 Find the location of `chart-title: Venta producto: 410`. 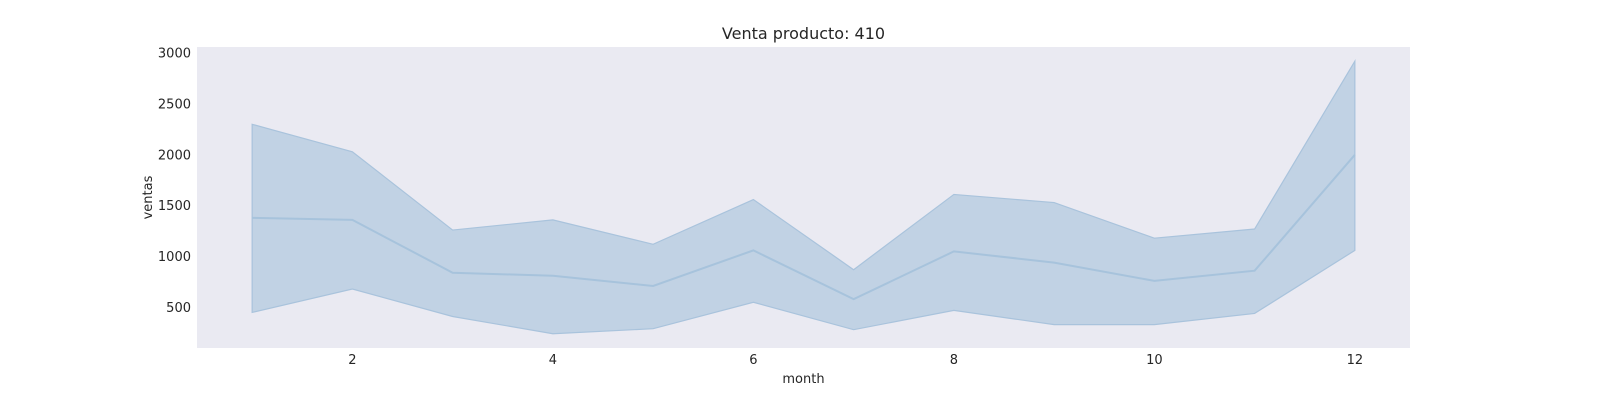

chart-title: Venta producto: 410 is located at coordinates (803, 33).